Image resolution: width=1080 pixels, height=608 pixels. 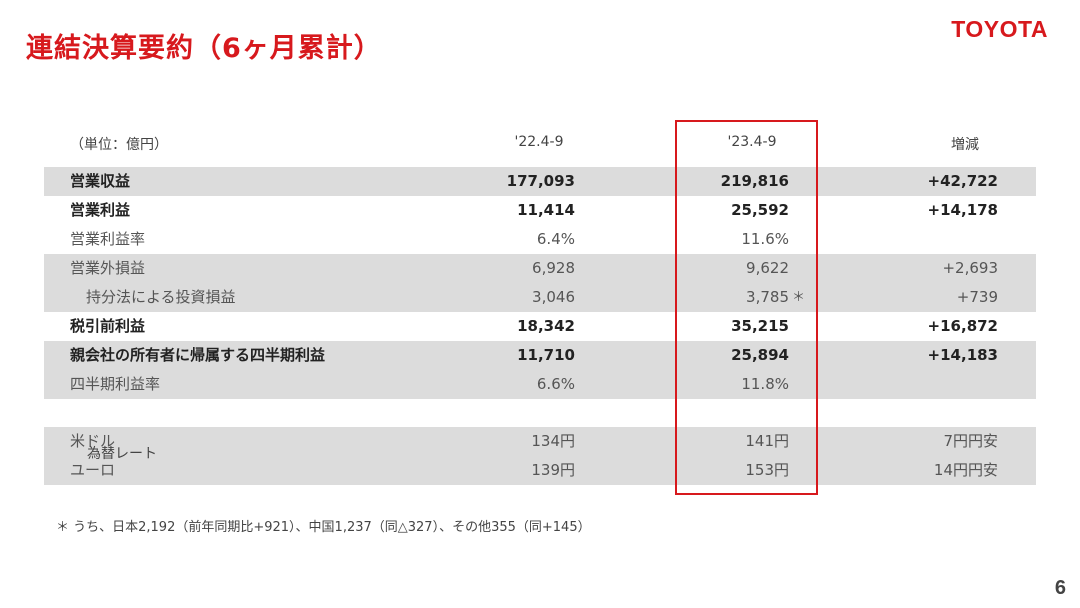 I want to click on value-change: +14,178, so click(x=962, y=210).